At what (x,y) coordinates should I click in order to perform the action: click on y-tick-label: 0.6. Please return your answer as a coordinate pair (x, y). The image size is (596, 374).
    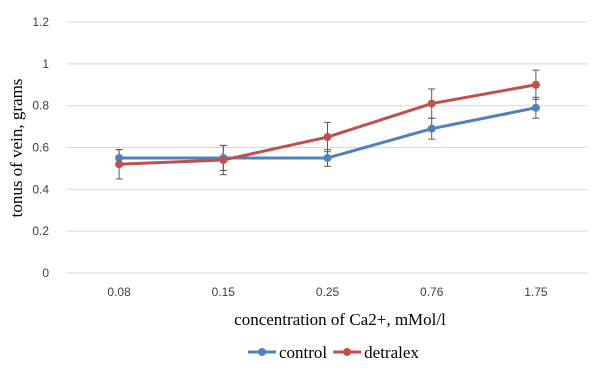
    Looking at the image, I should click on (40, 148).